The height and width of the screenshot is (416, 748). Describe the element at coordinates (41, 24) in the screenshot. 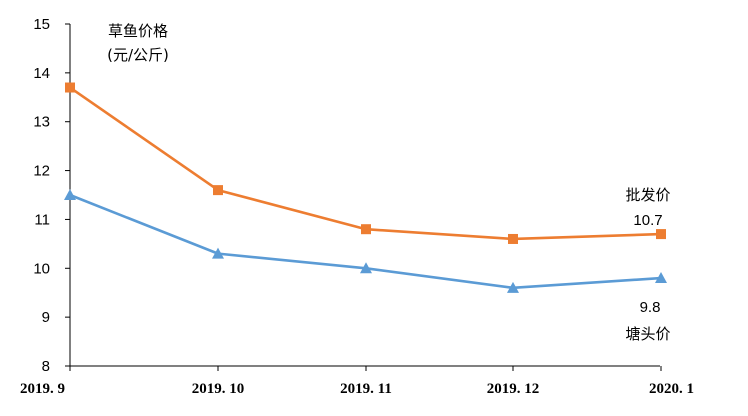

I see `y-tick-label: 15` at that location.